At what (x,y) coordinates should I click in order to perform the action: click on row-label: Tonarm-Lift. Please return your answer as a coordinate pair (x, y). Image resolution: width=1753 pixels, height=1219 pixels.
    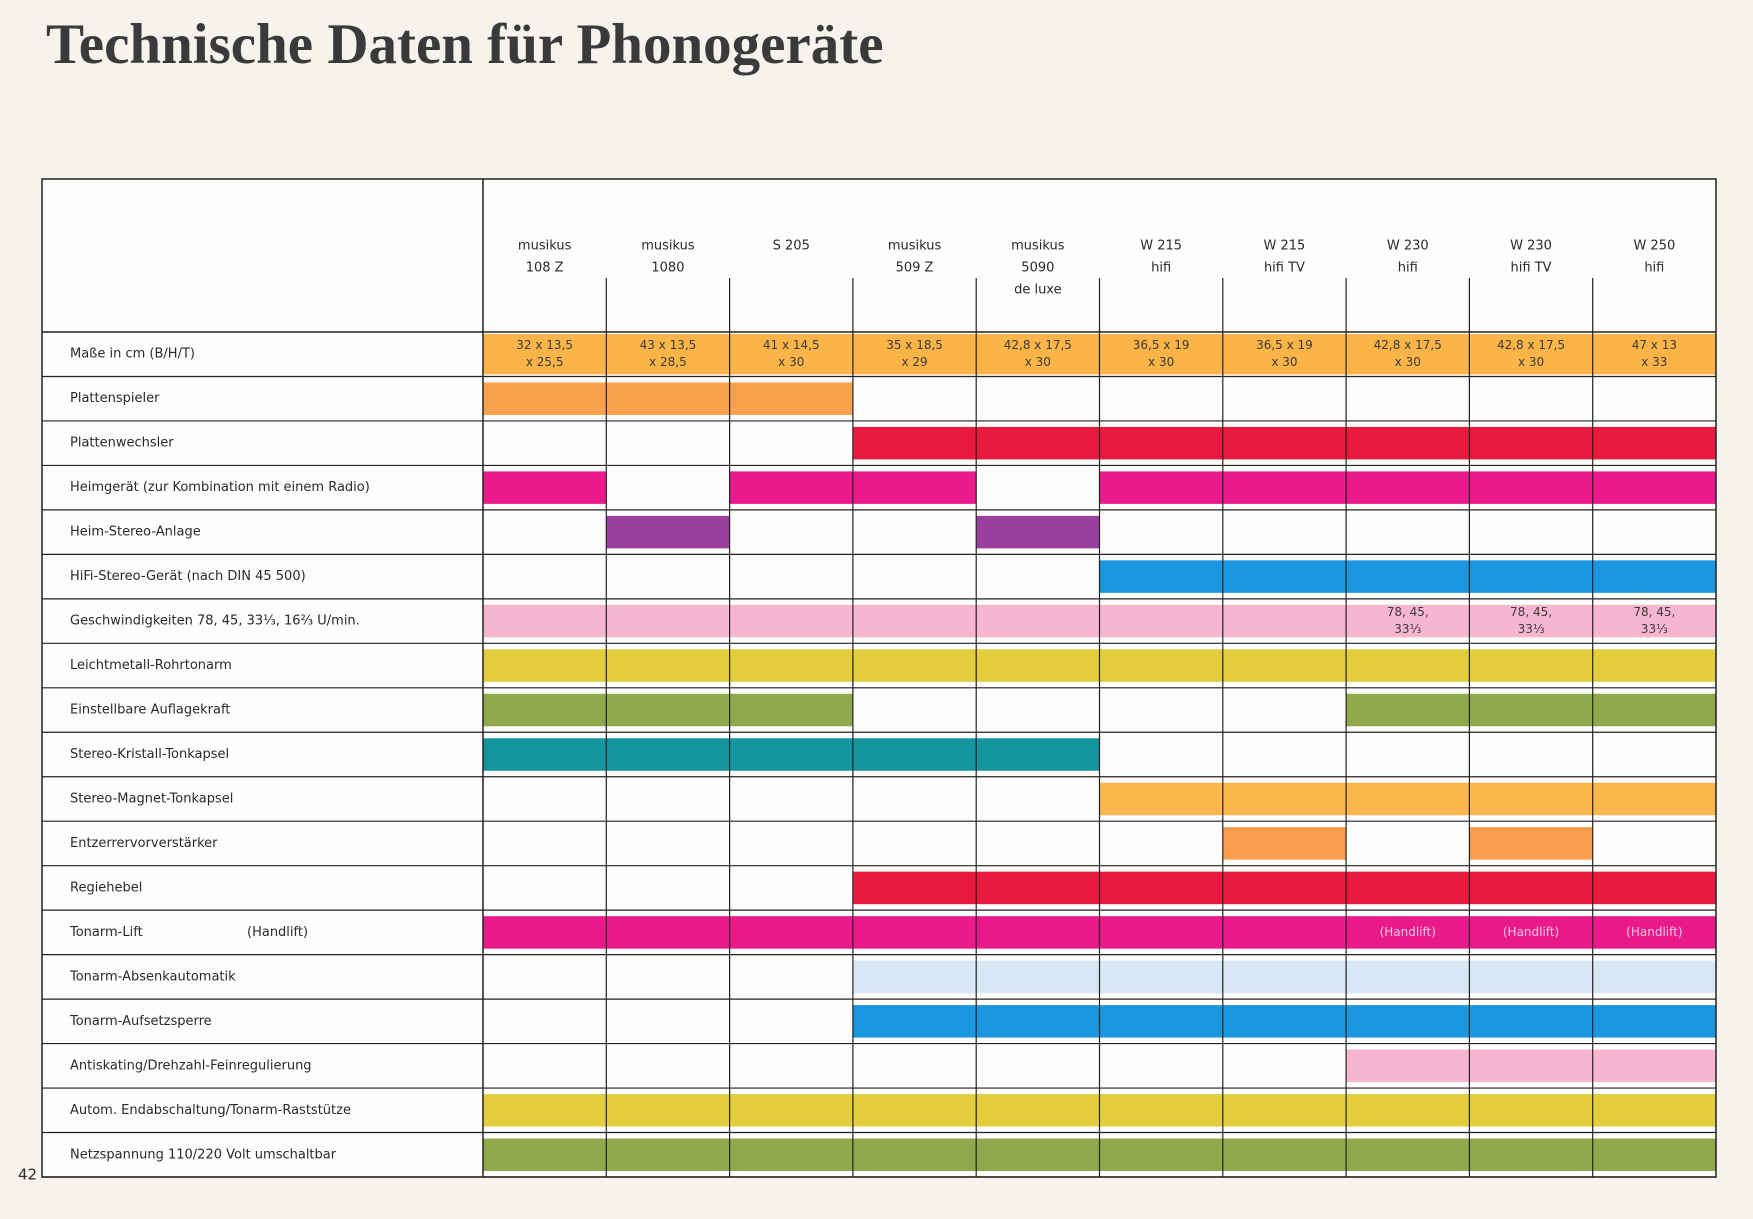
    Looking at the image, I should click on (106, 932).